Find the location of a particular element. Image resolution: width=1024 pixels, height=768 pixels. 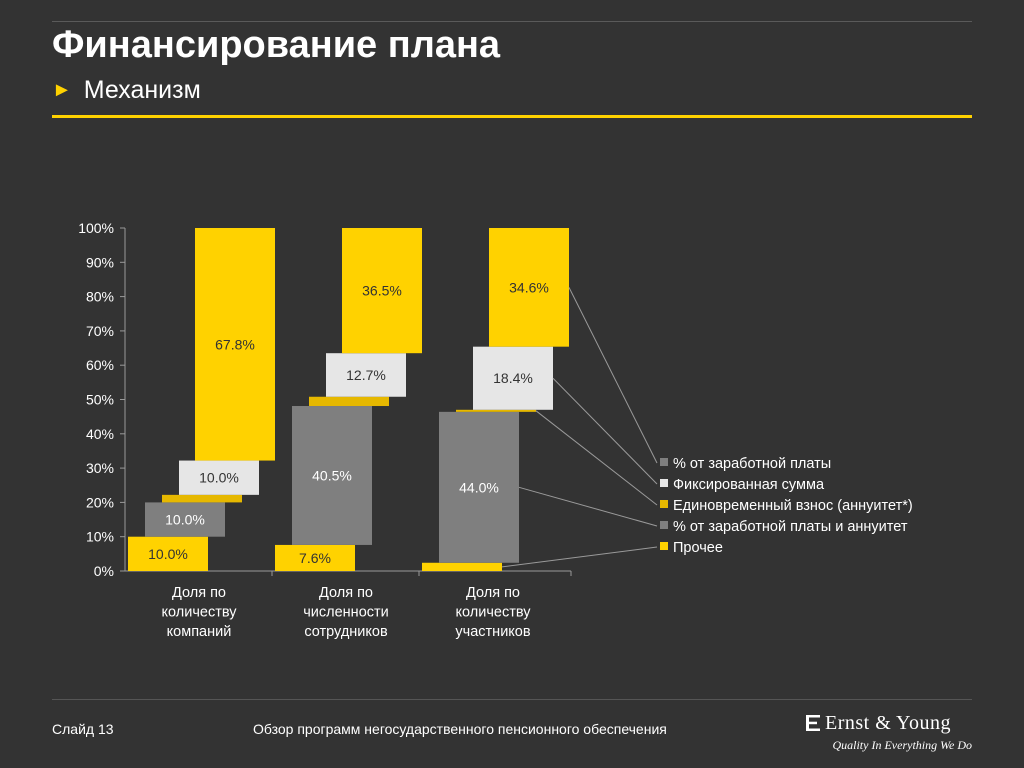

data-label: 34.6% is located at coordinates (529, 287).